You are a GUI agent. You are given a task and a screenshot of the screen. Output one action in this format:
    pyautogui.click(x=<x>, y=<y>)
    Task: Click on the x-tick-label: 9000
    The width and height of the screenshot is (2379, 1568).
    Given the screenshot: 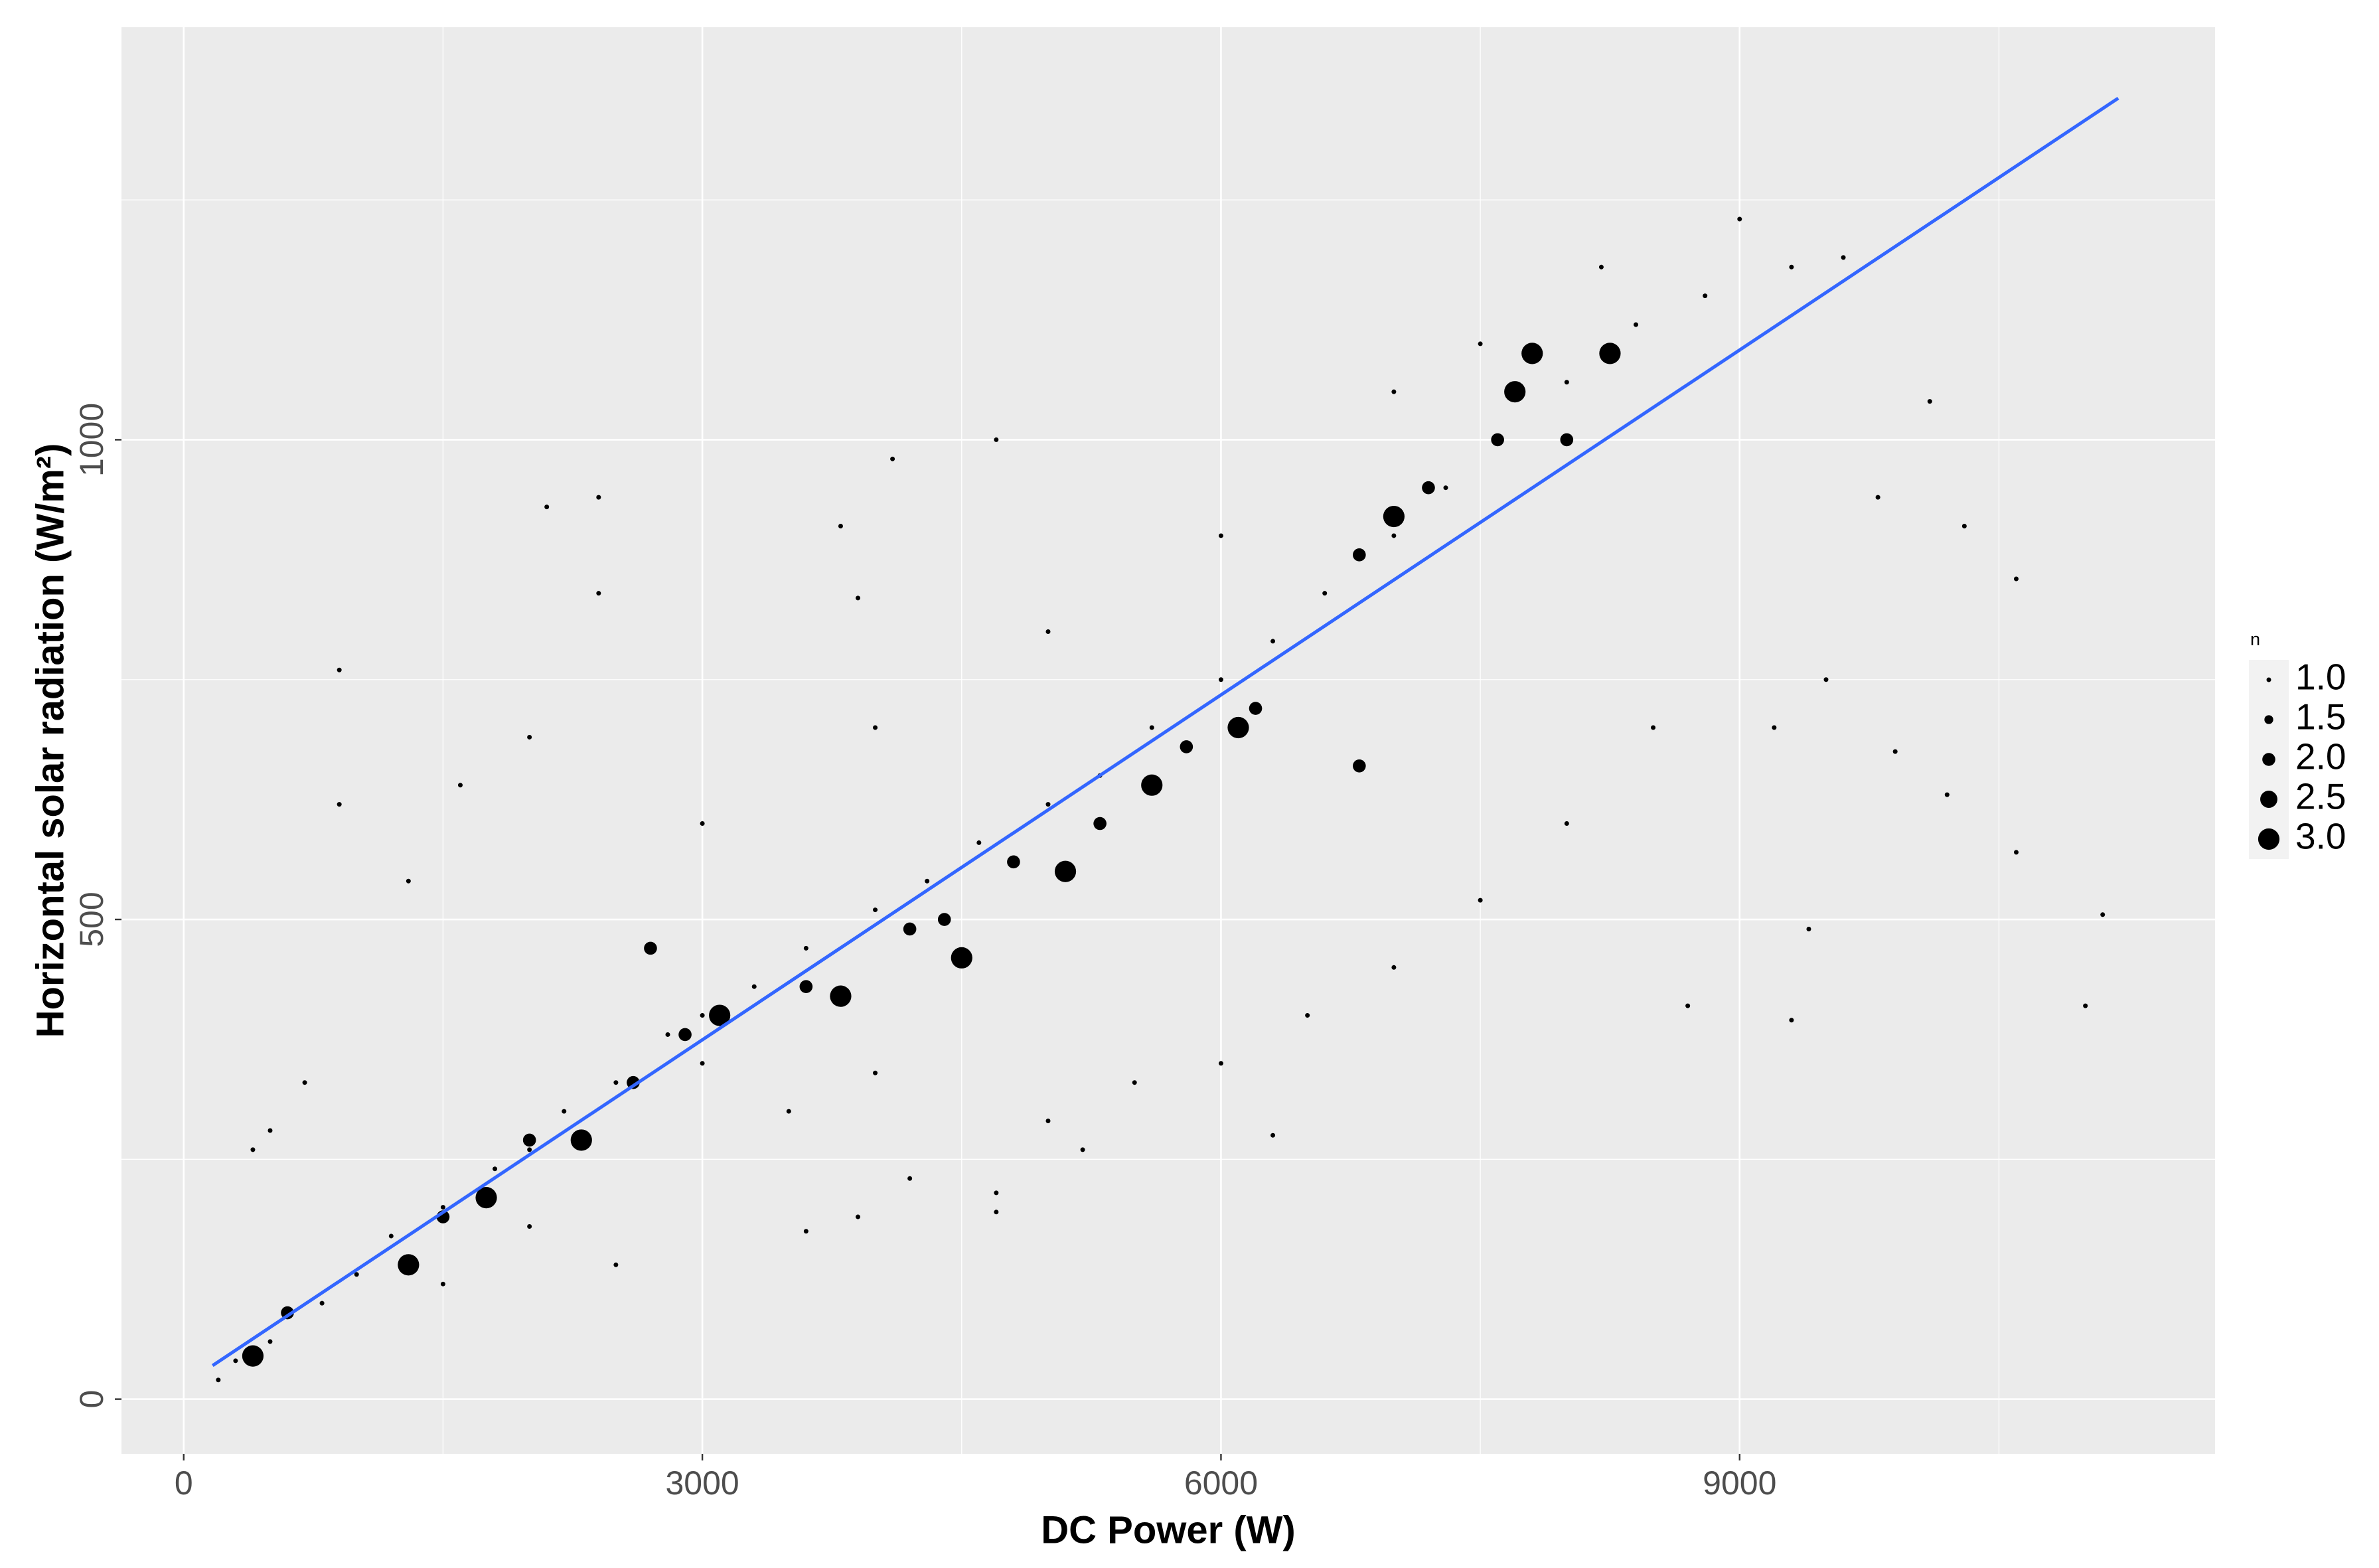 What is the action you would take?
    pyautogui.click(x=1739, y=1483)
    